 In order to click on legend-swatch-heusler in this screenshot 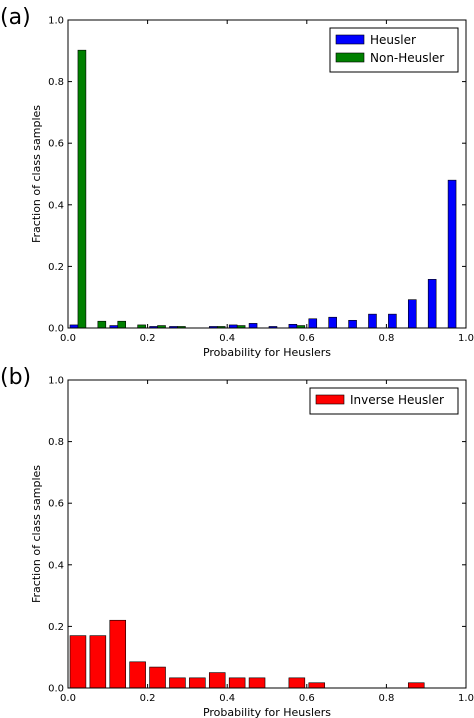, I will do `click(350, 39)`.